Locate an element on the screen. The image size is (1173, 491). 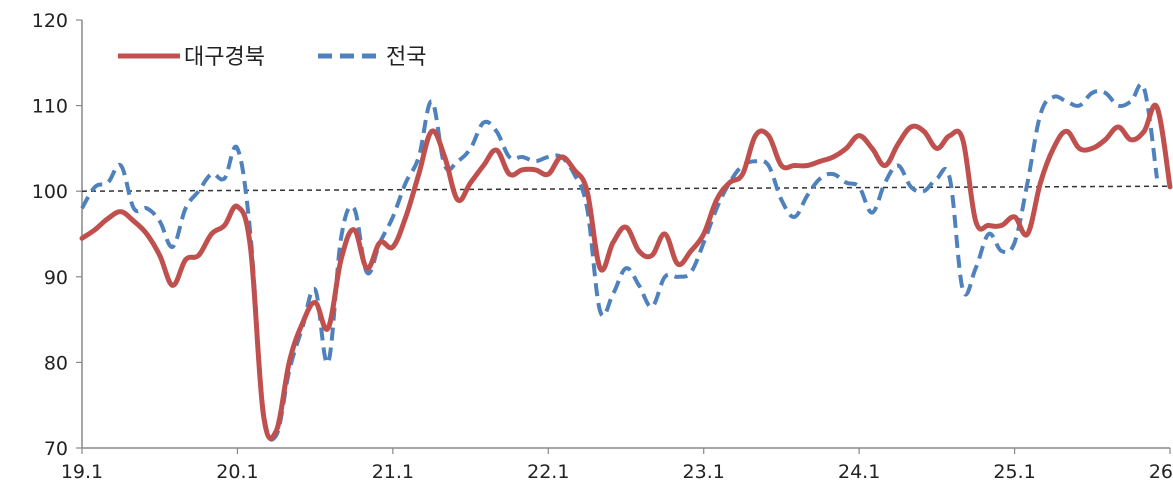
x-tick-label: 24.1 is located at coordinates (859, 472).